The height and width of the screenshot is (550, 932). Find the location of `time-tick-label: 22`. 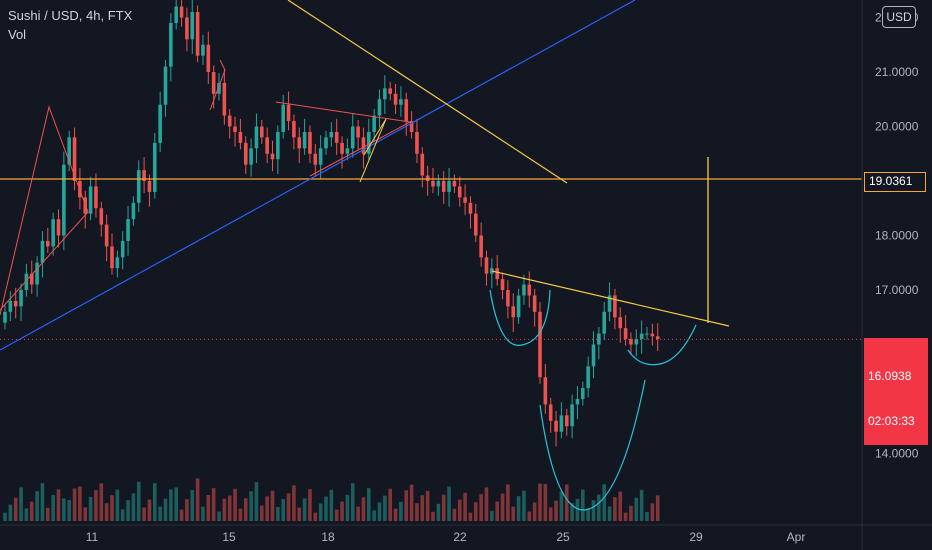

time-tick-label: 22 is located at coordinates (460, 537).